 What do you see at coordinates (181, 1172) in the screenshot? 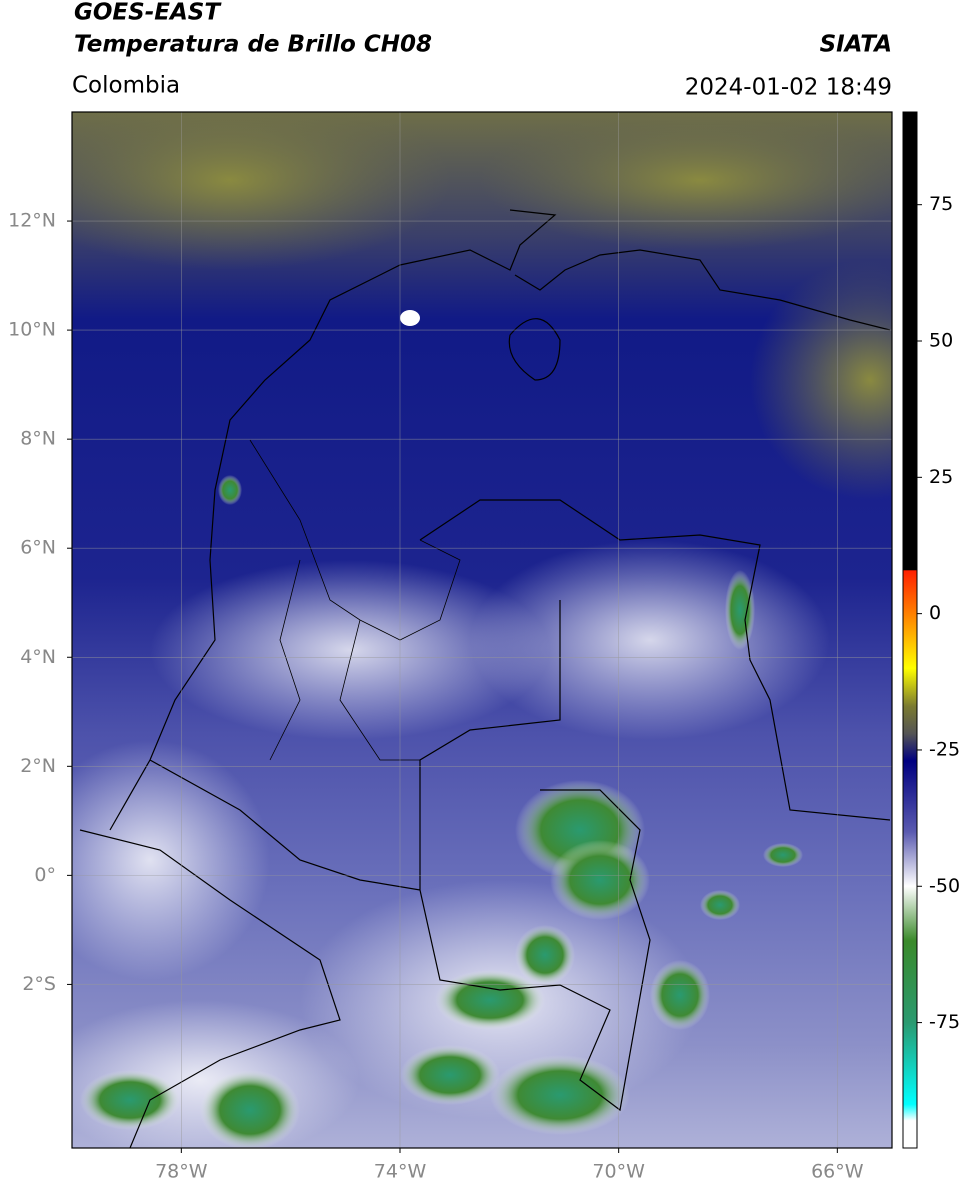
I see `x-tick-label: 78°W` at bounding box center [181, 1172].